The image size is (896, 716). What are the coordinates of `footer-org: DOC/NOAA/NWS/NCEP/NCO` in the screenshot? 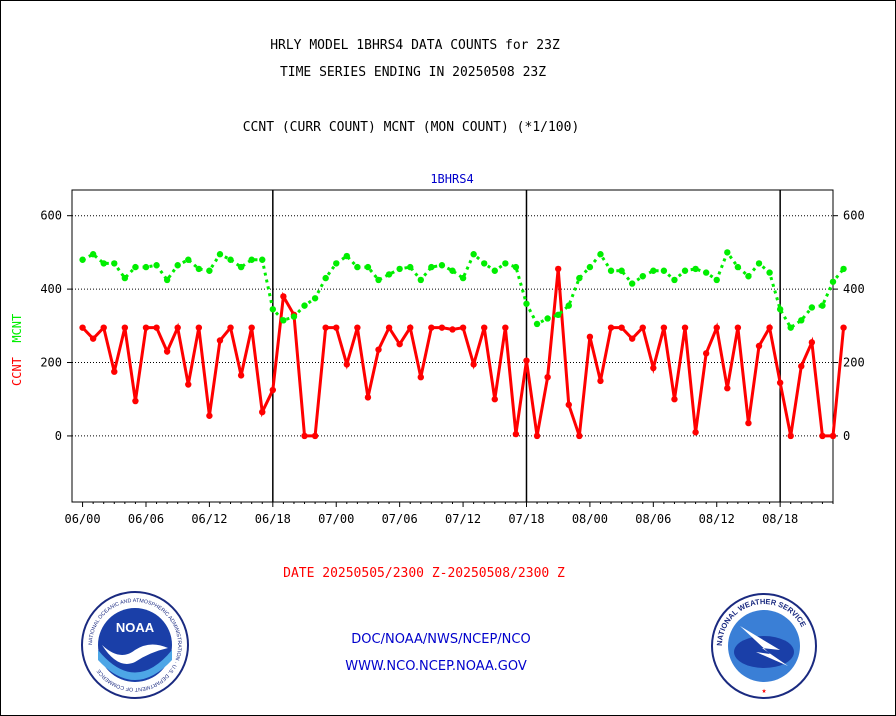 It's located at (441, 639).